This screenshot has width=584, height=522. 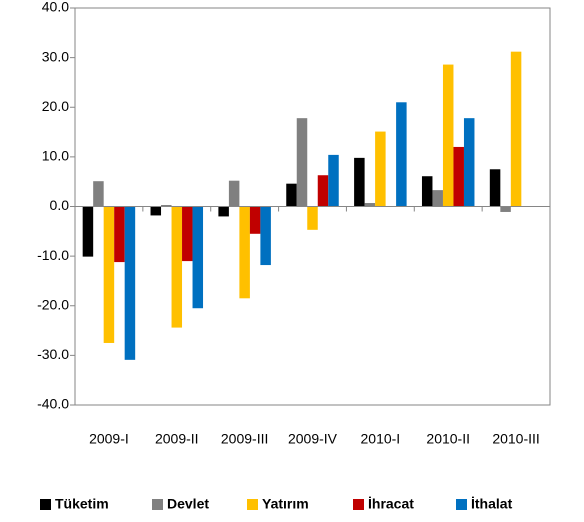 I want to click on legend-label: Tüketim, so click(x=82, y=504).